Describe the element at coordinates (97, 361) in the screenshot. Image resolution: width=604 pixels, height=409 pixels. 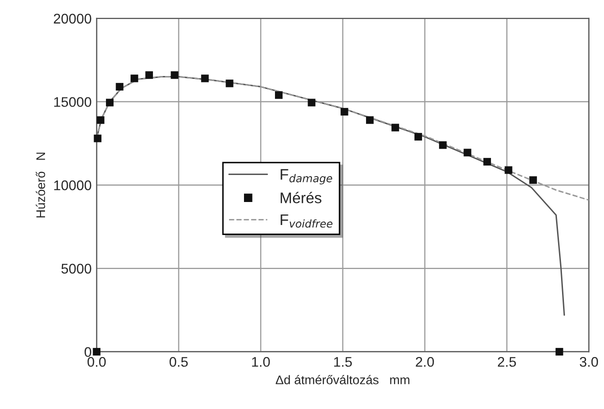
I see `x-tick-label: 0.0` at that location.